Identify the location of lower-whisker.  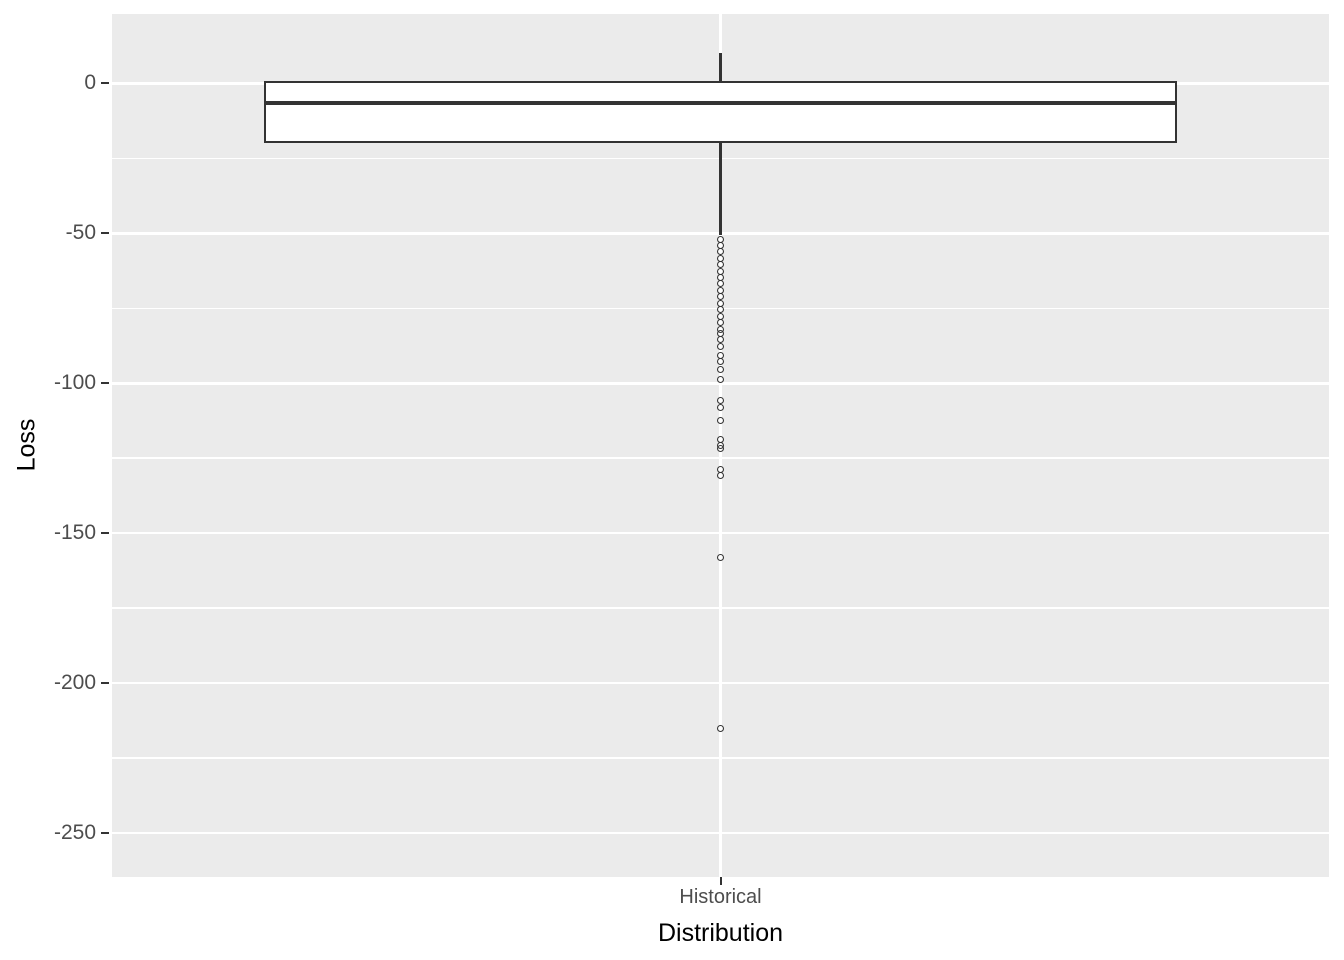
(720, 188).